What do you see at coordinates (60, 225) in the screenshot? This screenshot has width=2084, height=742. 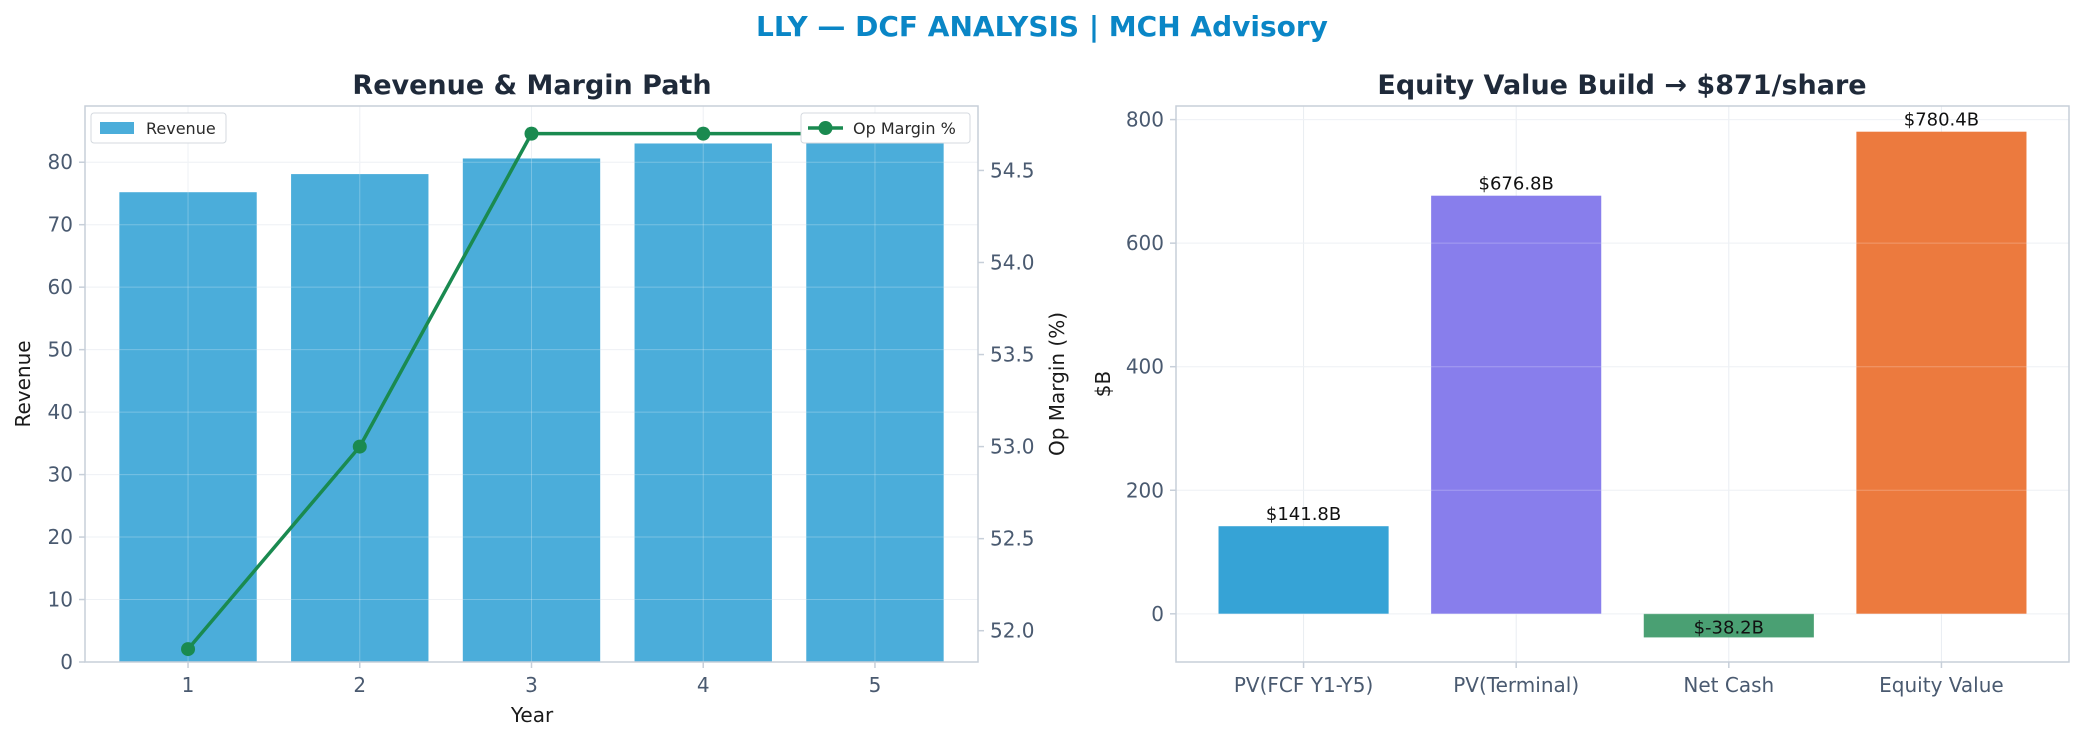 I see `y-tick-label: 70` at bounding box center [60, 225].